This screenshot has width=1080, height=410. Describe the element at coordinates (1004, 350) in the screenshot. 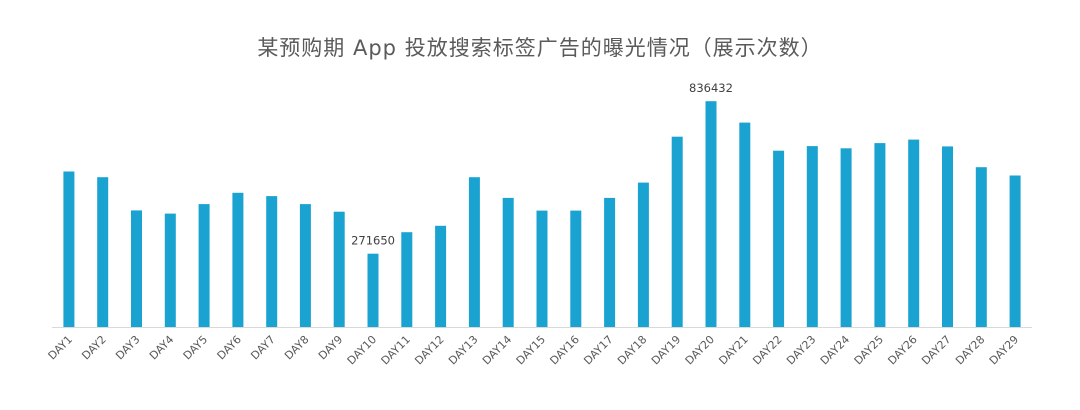

I see `x-tick-label: DAY29` at that location.